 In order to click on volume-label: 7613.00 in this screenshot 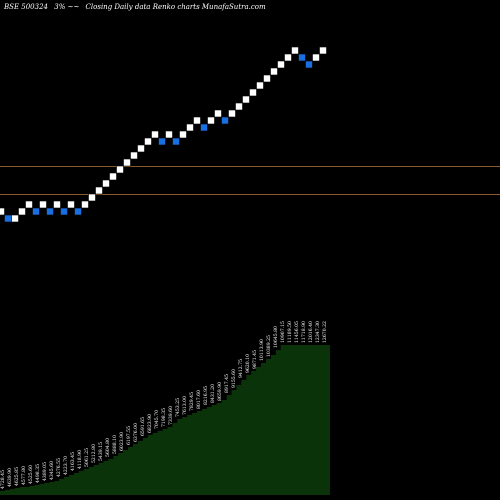, I will do `click(185, 405)`.